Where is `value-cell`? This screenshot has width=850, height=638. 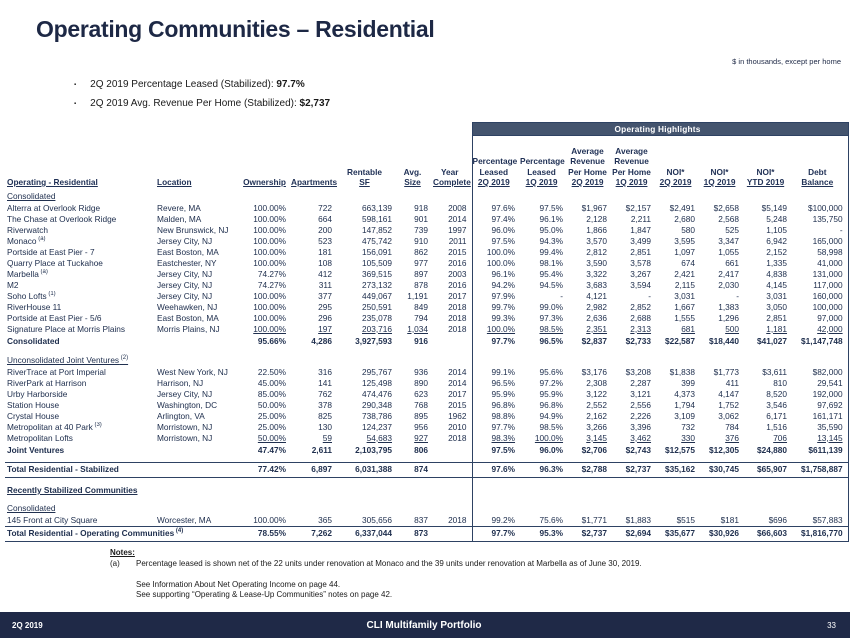 value-cell is located at coordinates (453, 470).